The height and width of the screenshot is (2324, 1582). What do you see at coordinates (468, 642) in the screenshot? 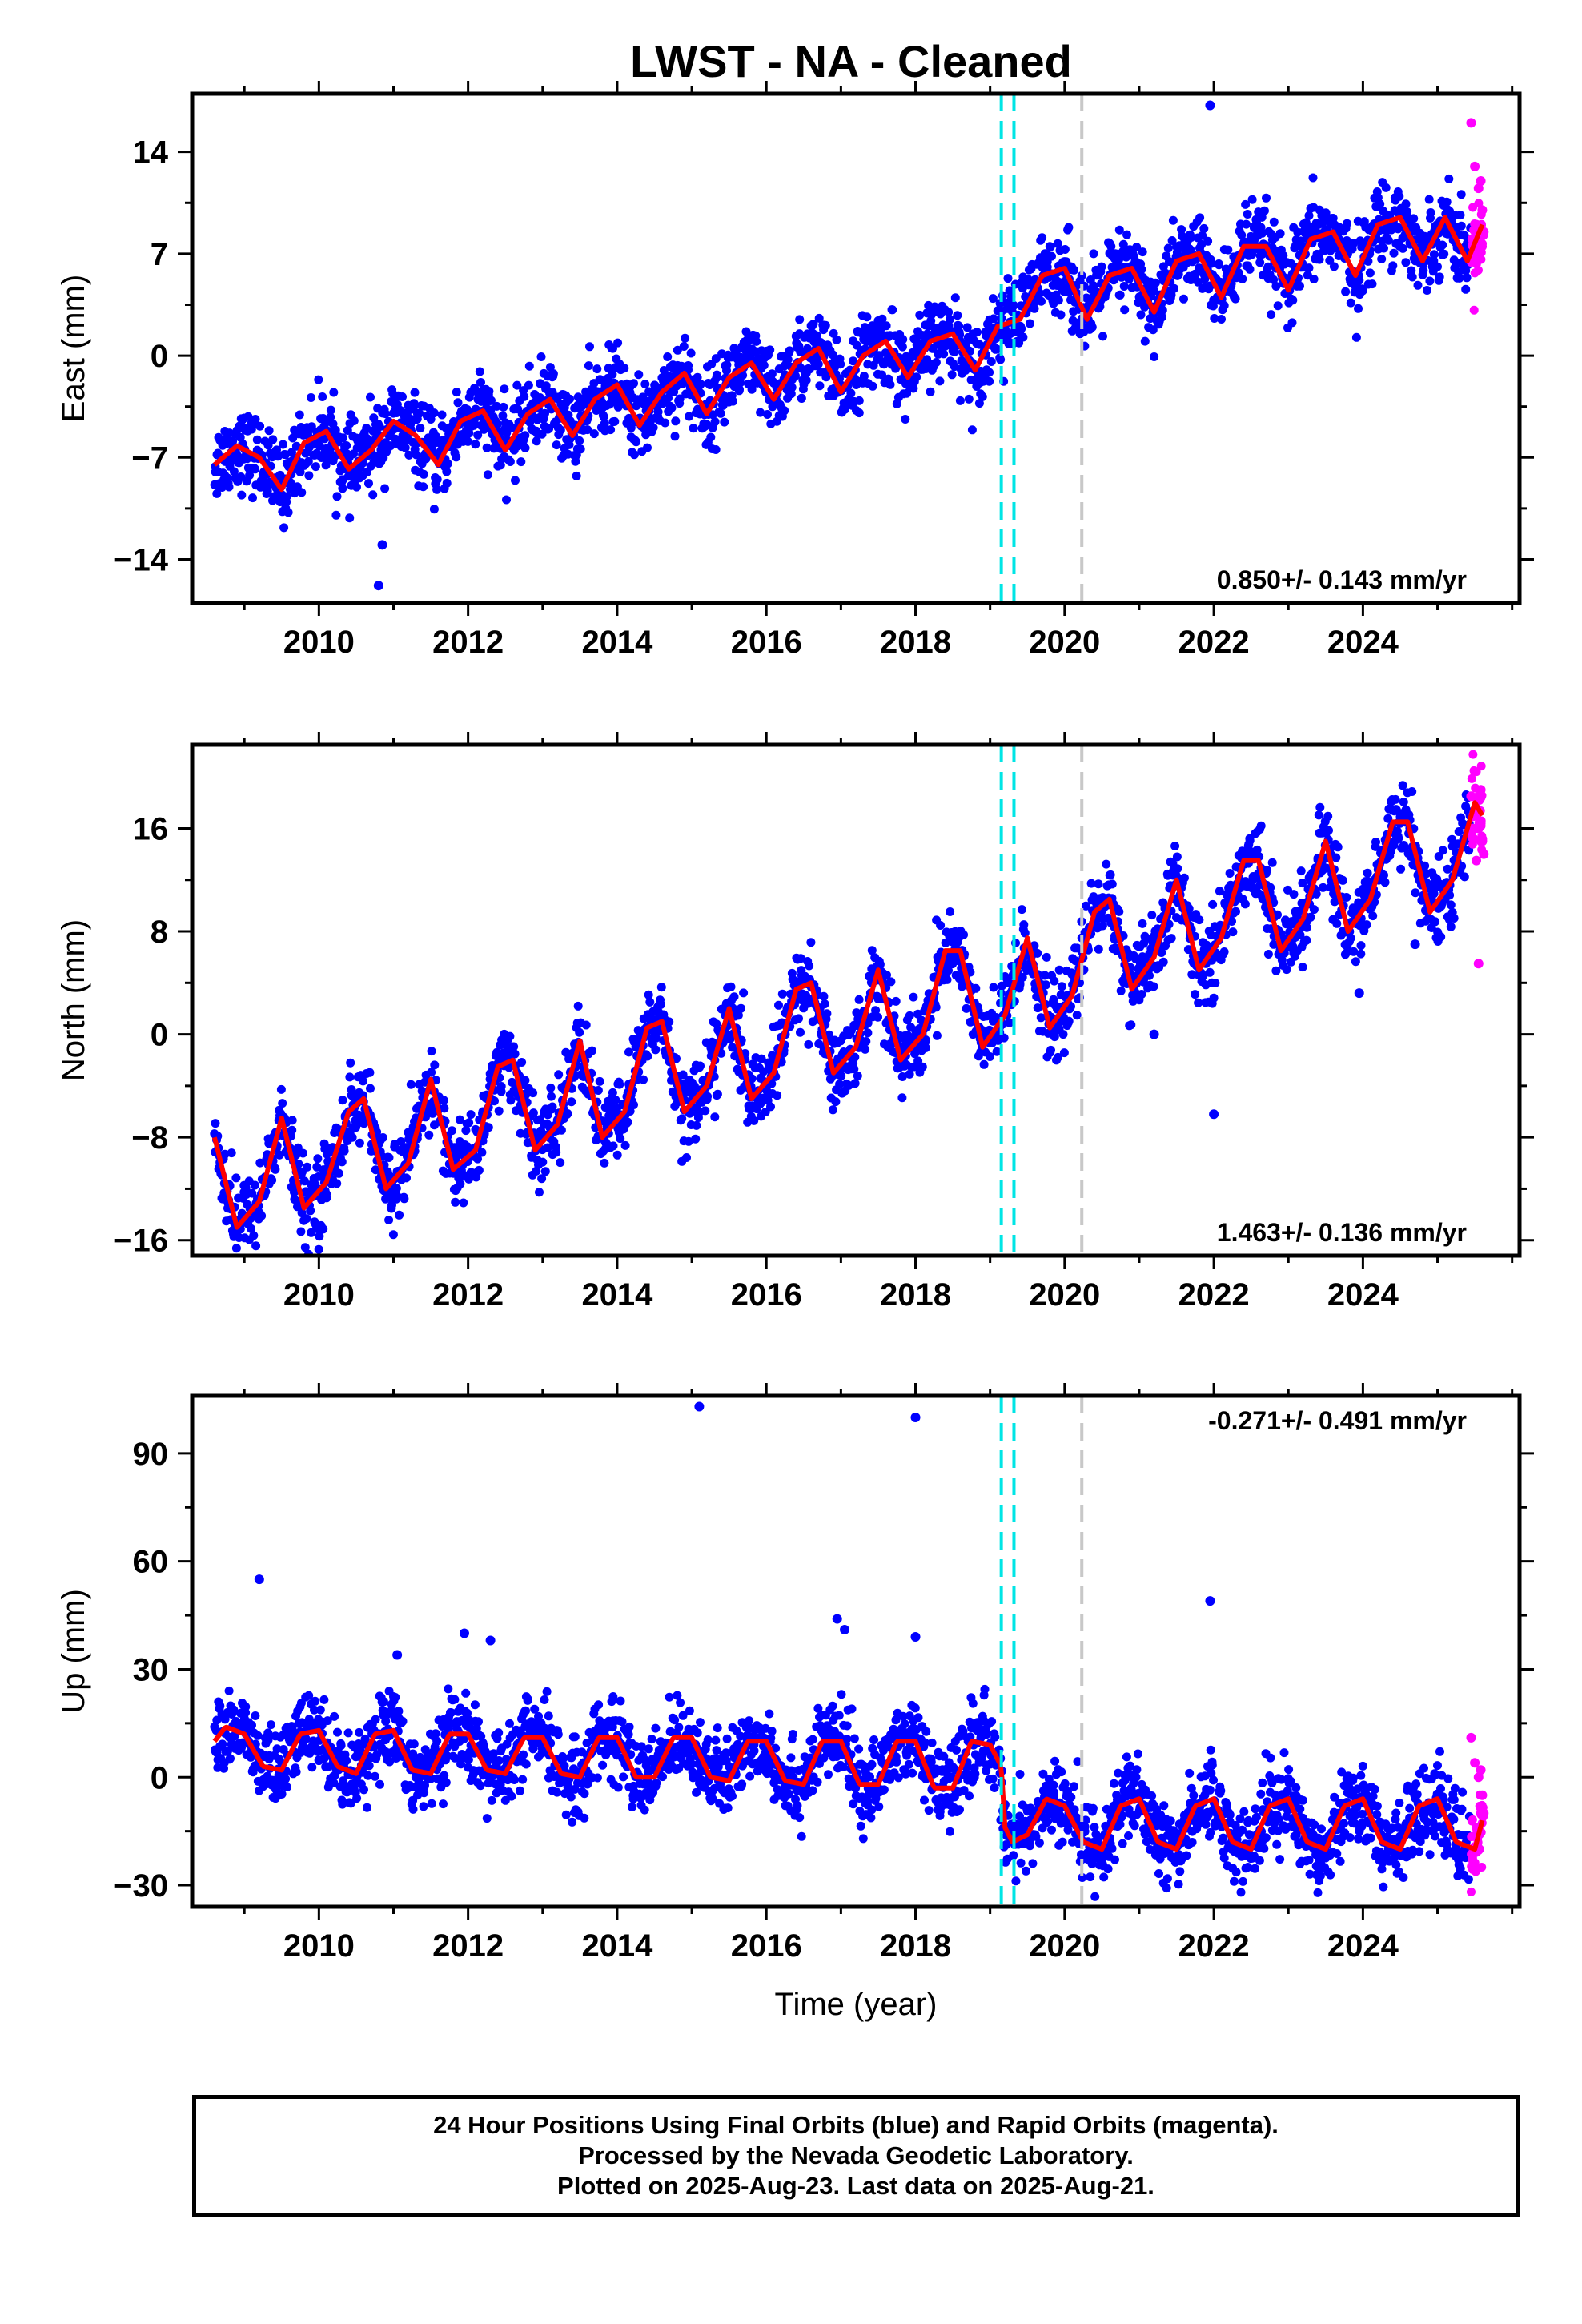
I see `east-x-tick-label: 2012` at bounding box center [468, 642].